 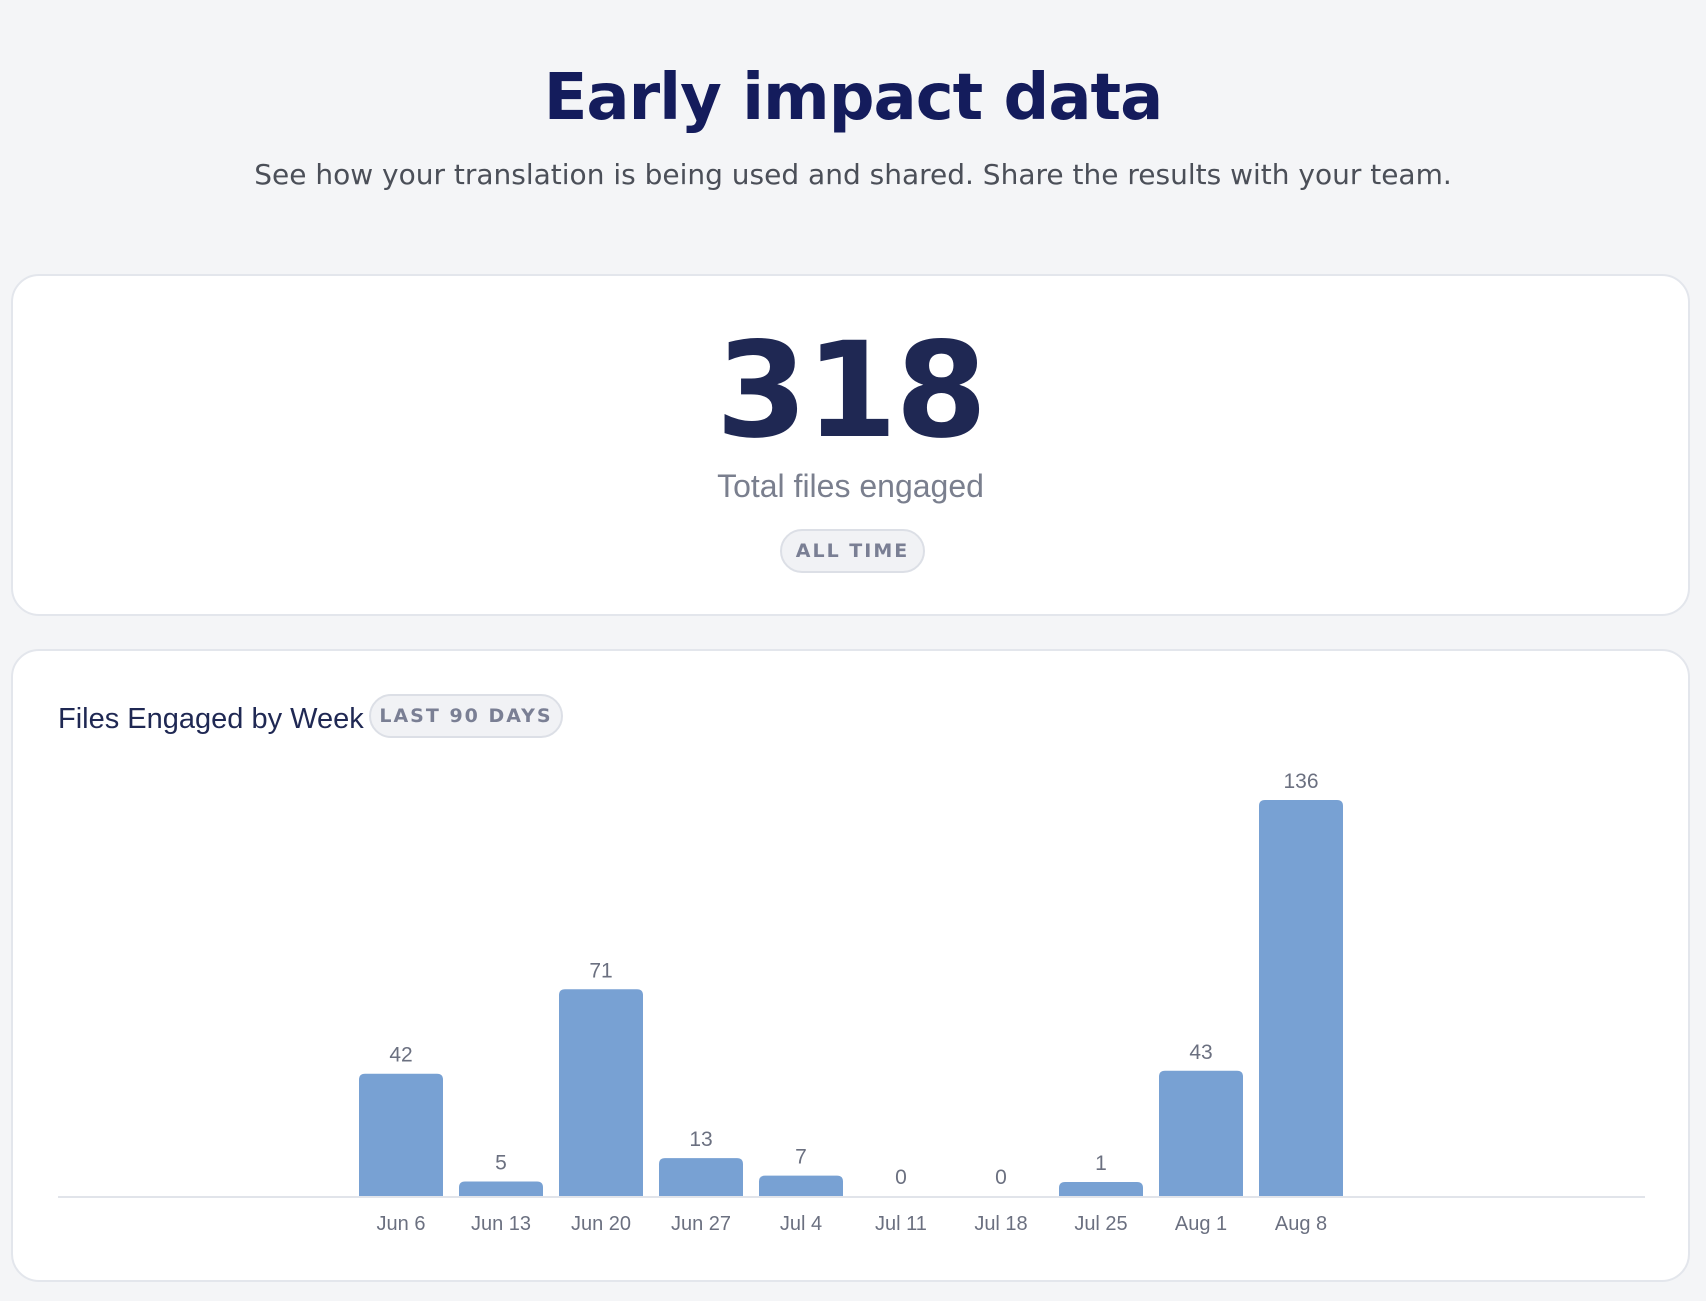 I want to click on x-tick-label: Aug 1, so click(x=1201, y=1224).